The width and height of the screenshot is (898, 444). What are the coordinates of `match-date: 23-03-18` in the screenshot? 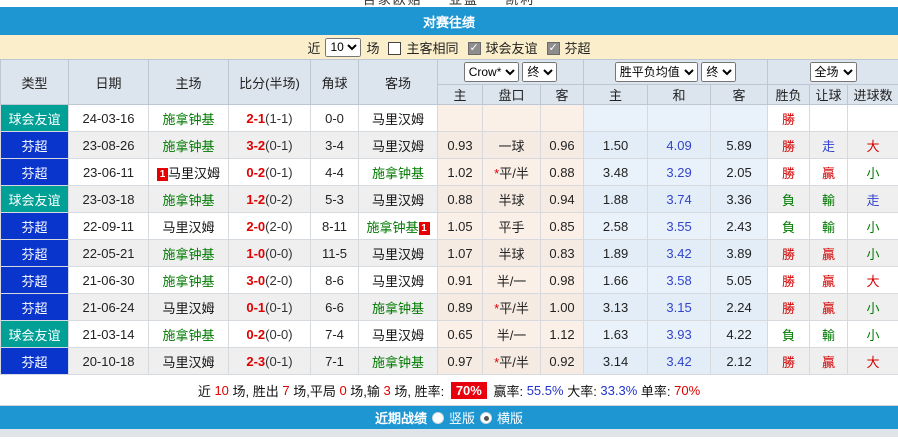 It's located at (108, 199).